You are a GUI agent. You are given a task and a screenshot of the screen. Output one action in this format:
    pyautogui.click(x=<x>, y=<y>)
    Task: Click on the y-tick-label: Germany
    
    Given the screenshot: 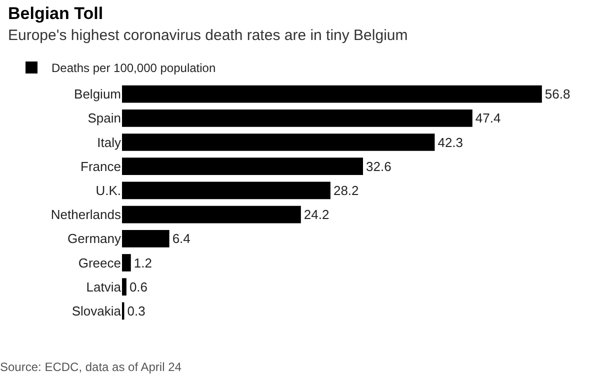 What is the action you would take?
    pyautogui.click(x=95, y=238)
    